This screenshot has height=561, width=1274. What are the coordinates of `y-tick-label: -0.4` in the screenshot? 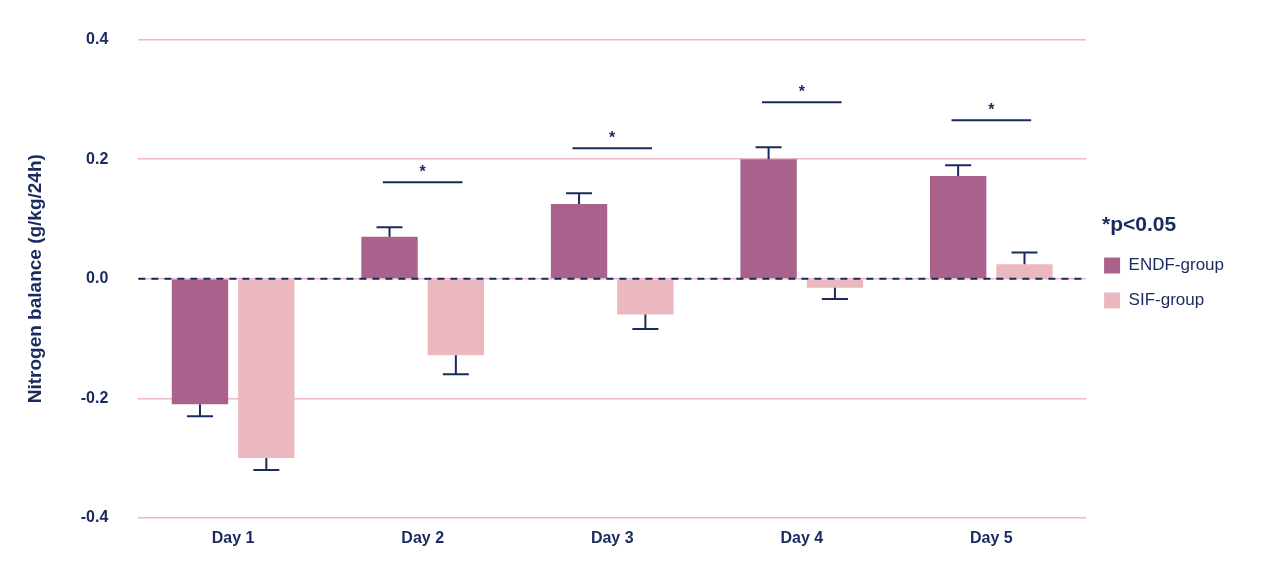 It's located at (94, 517).